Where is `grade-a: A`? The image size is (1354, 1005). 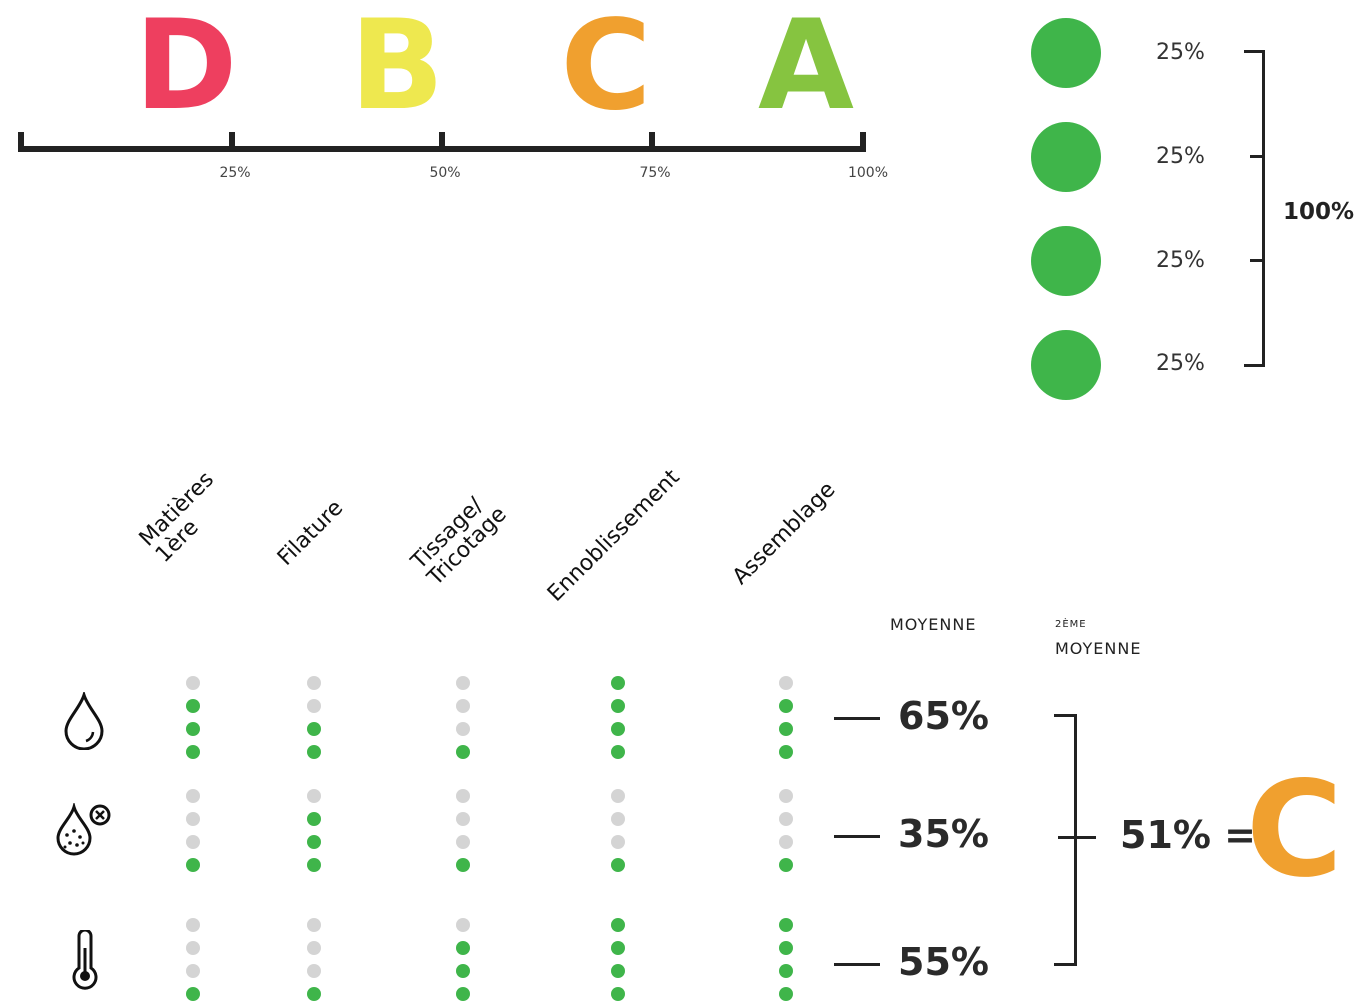 grade-a: A is located at coordinates (806, 69).